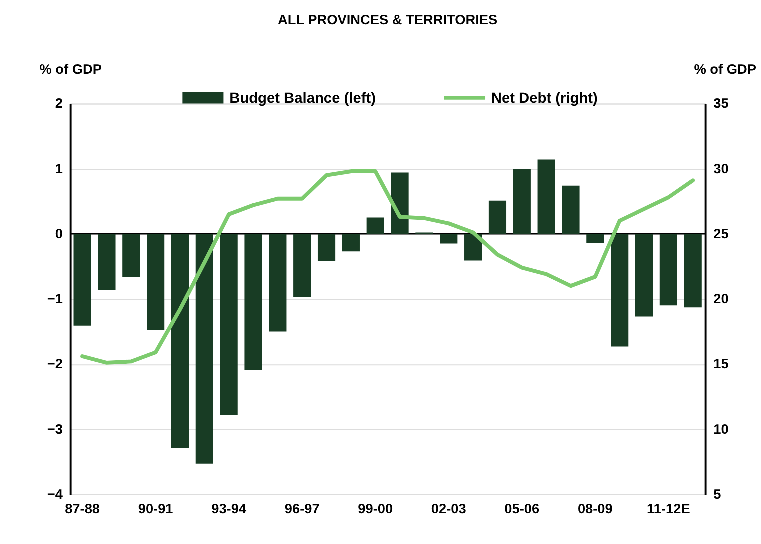 This screenshot has height=544, width=761. I want to click on y2-tick-label: 15, so click(722, 364).